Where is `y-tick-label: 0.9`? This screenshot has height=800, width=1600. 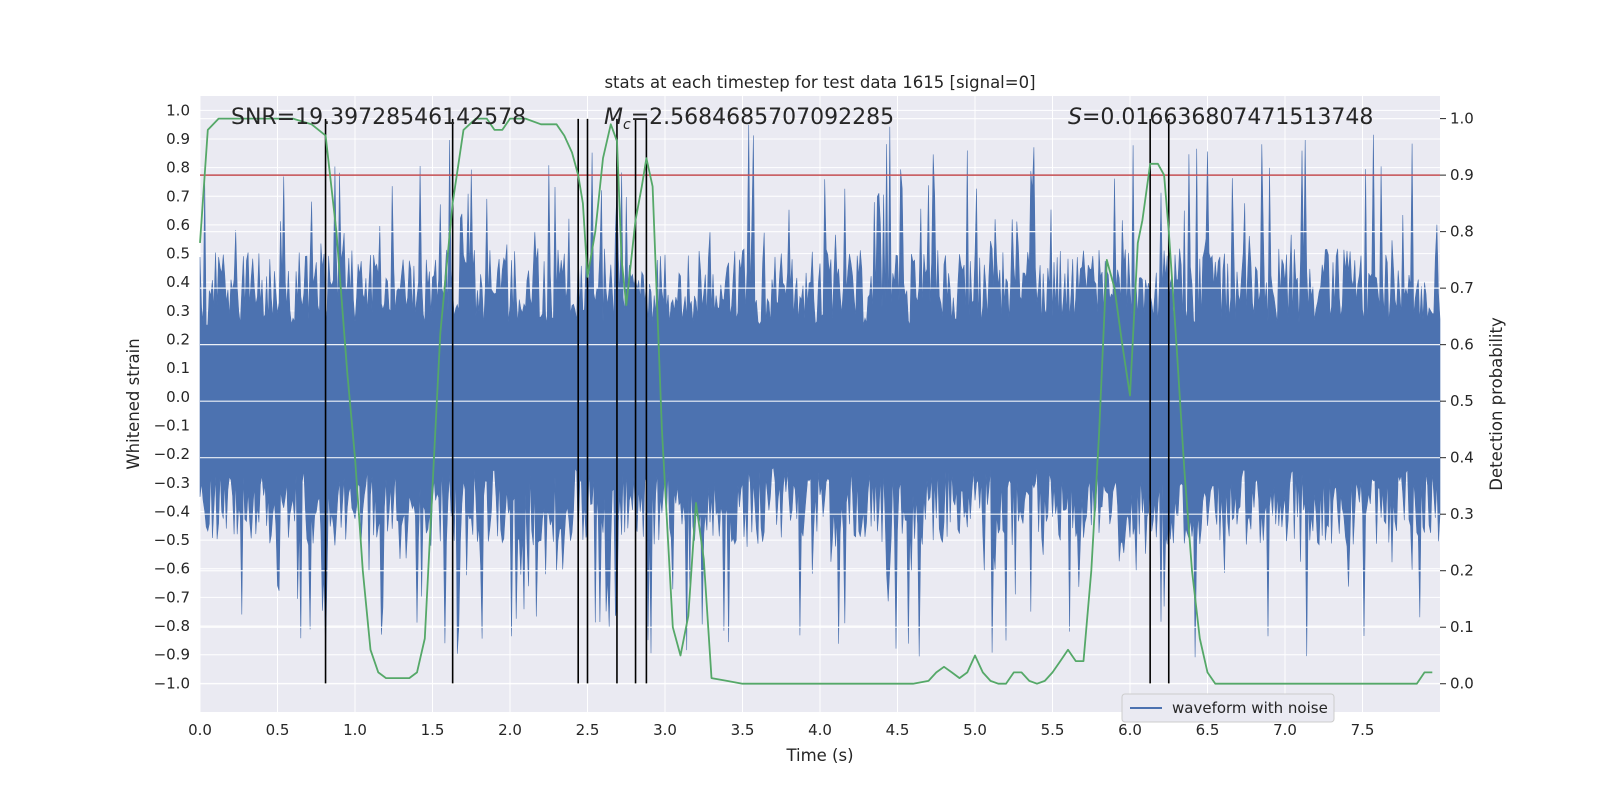
y-tick-label: 0.9 is located at coordinates (178, 139).